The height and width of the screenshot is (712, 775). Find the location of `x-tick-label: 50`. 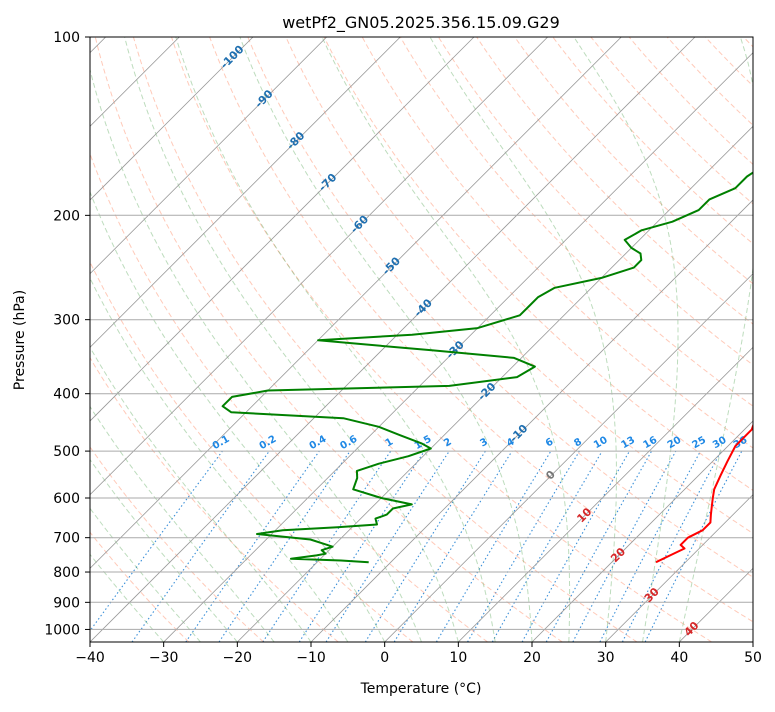

x-tick-label: 50 is located at coordinates (753, 658).